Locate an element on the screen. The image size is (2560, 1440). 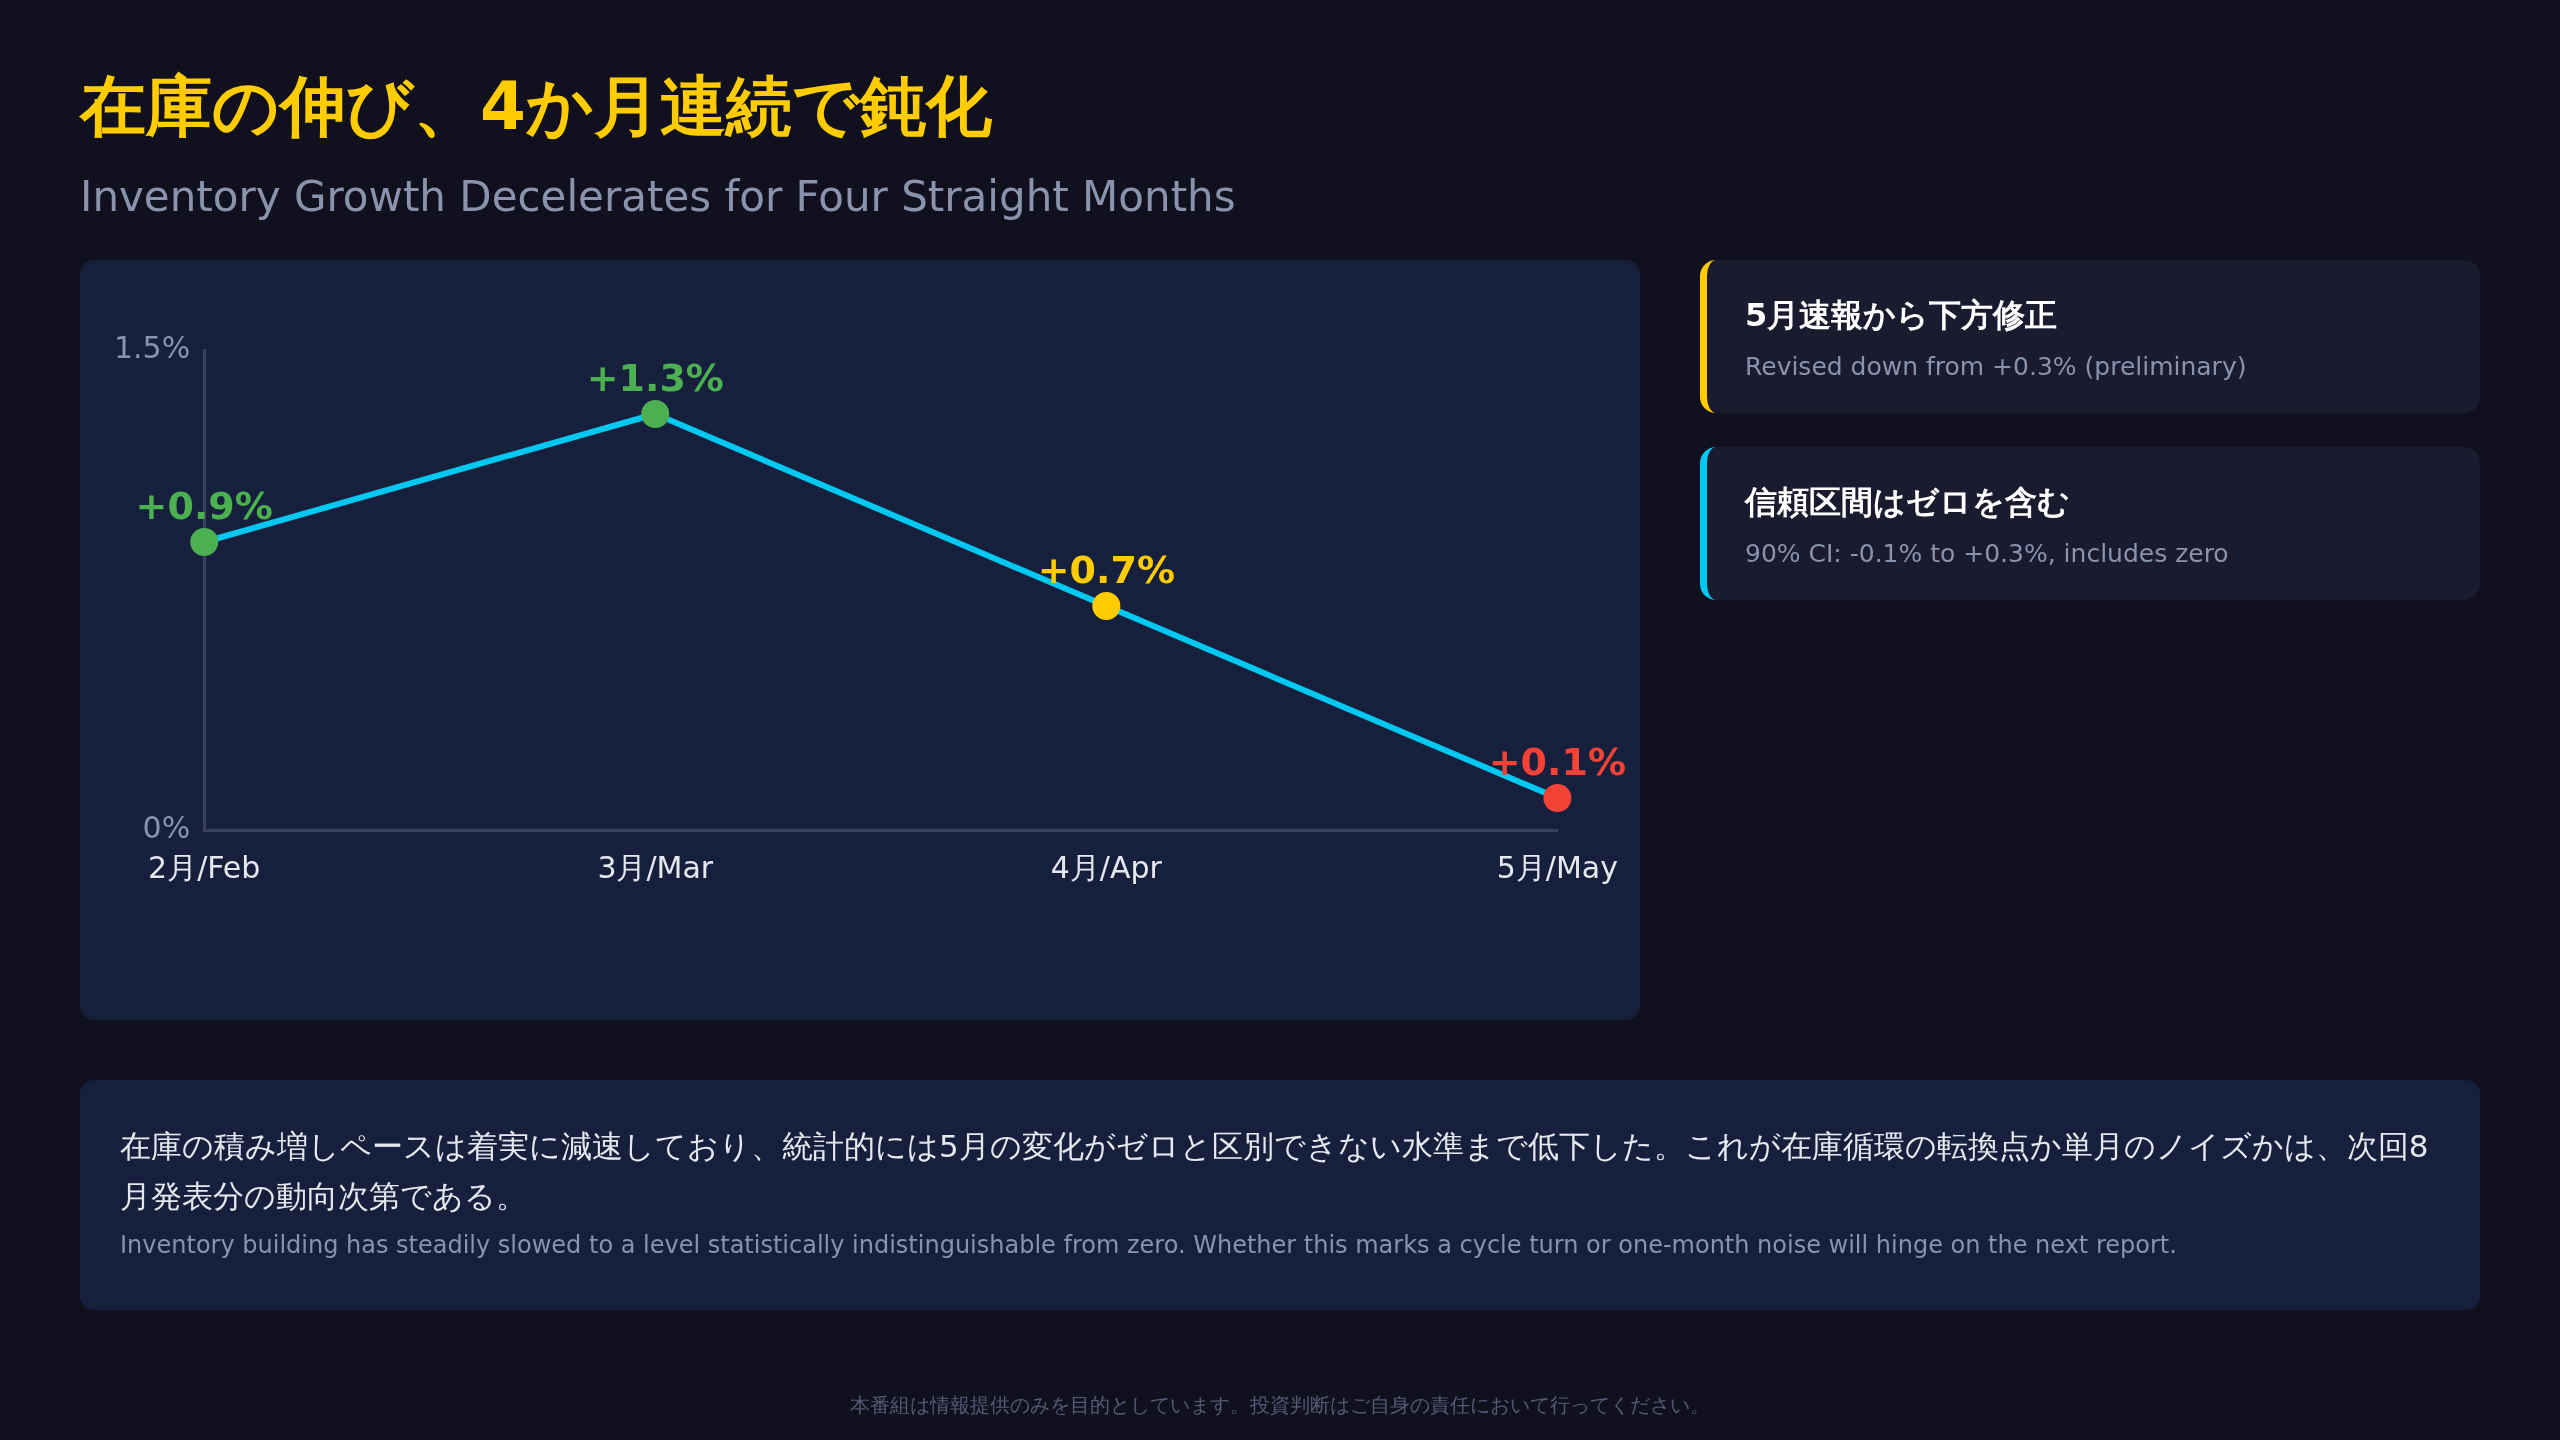
x-tick-label: 4月/Apr is located at coordinates (1106, 867).